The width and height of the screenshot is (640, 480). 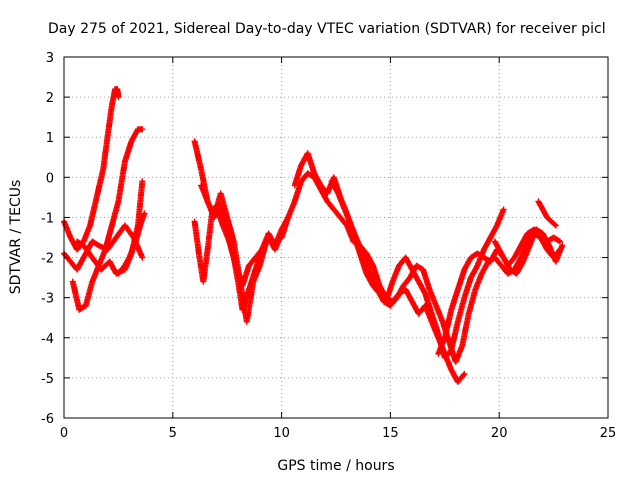 I want to click on x-tick-label: 0, so click(x=64, y=433).